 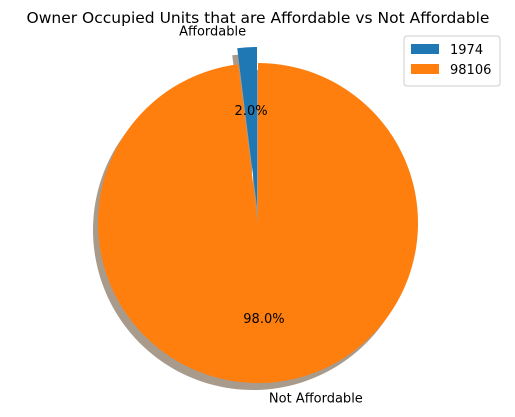 I want to click on legend-label-1974: 1974, so click(x=466, y=50).